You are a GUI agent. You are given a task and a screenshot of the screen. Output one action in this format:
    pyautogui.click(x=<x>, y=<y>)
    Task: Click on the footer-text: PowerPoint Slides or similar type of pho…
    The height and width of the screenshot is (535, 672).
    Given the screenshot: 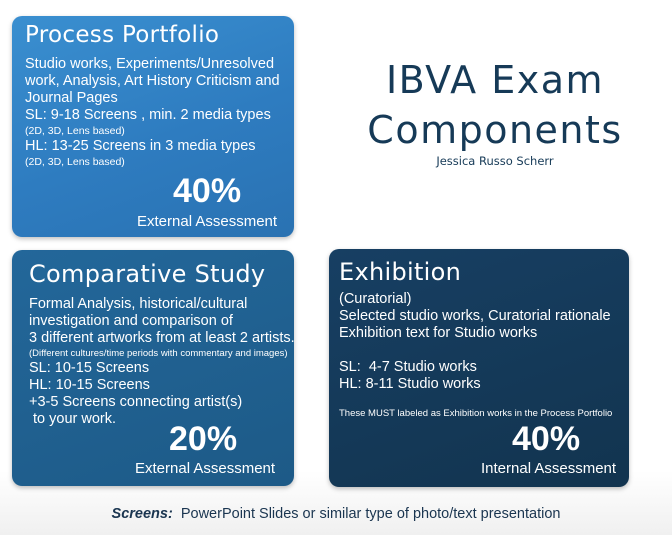 What is the action you would take?
    pyautogui.click(x=366, y=514)
    